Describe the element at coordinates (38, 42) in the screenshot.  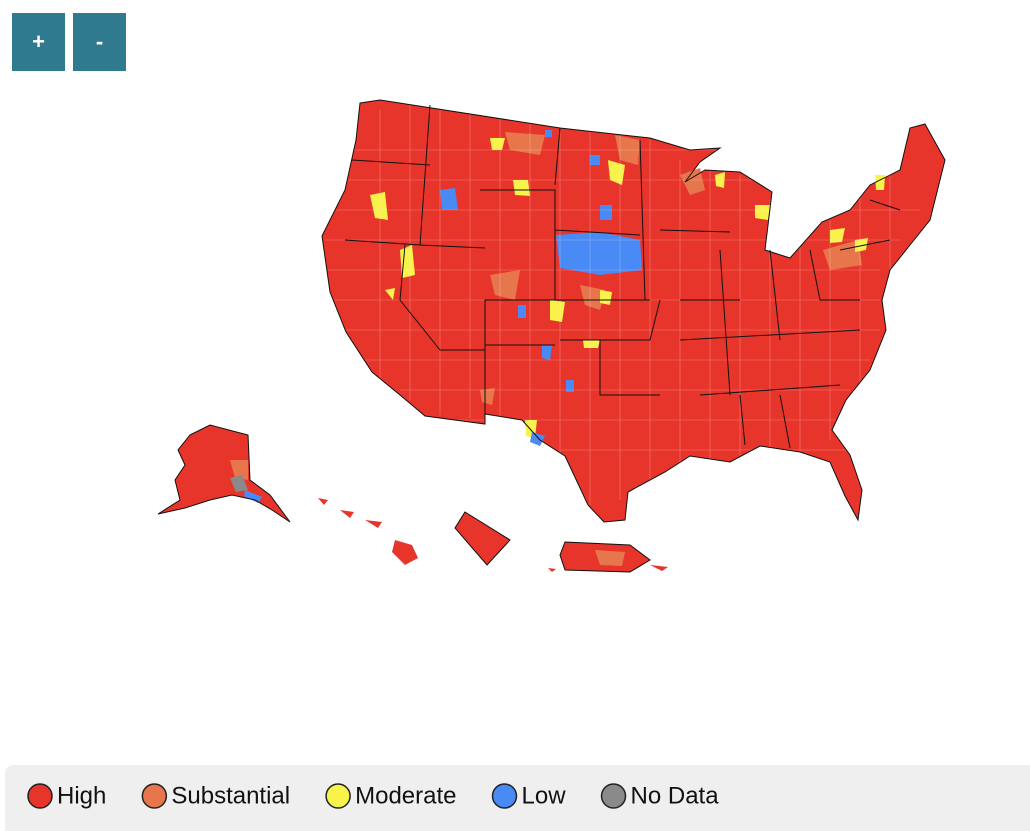
I see `zoom-in-button: +` at that location.